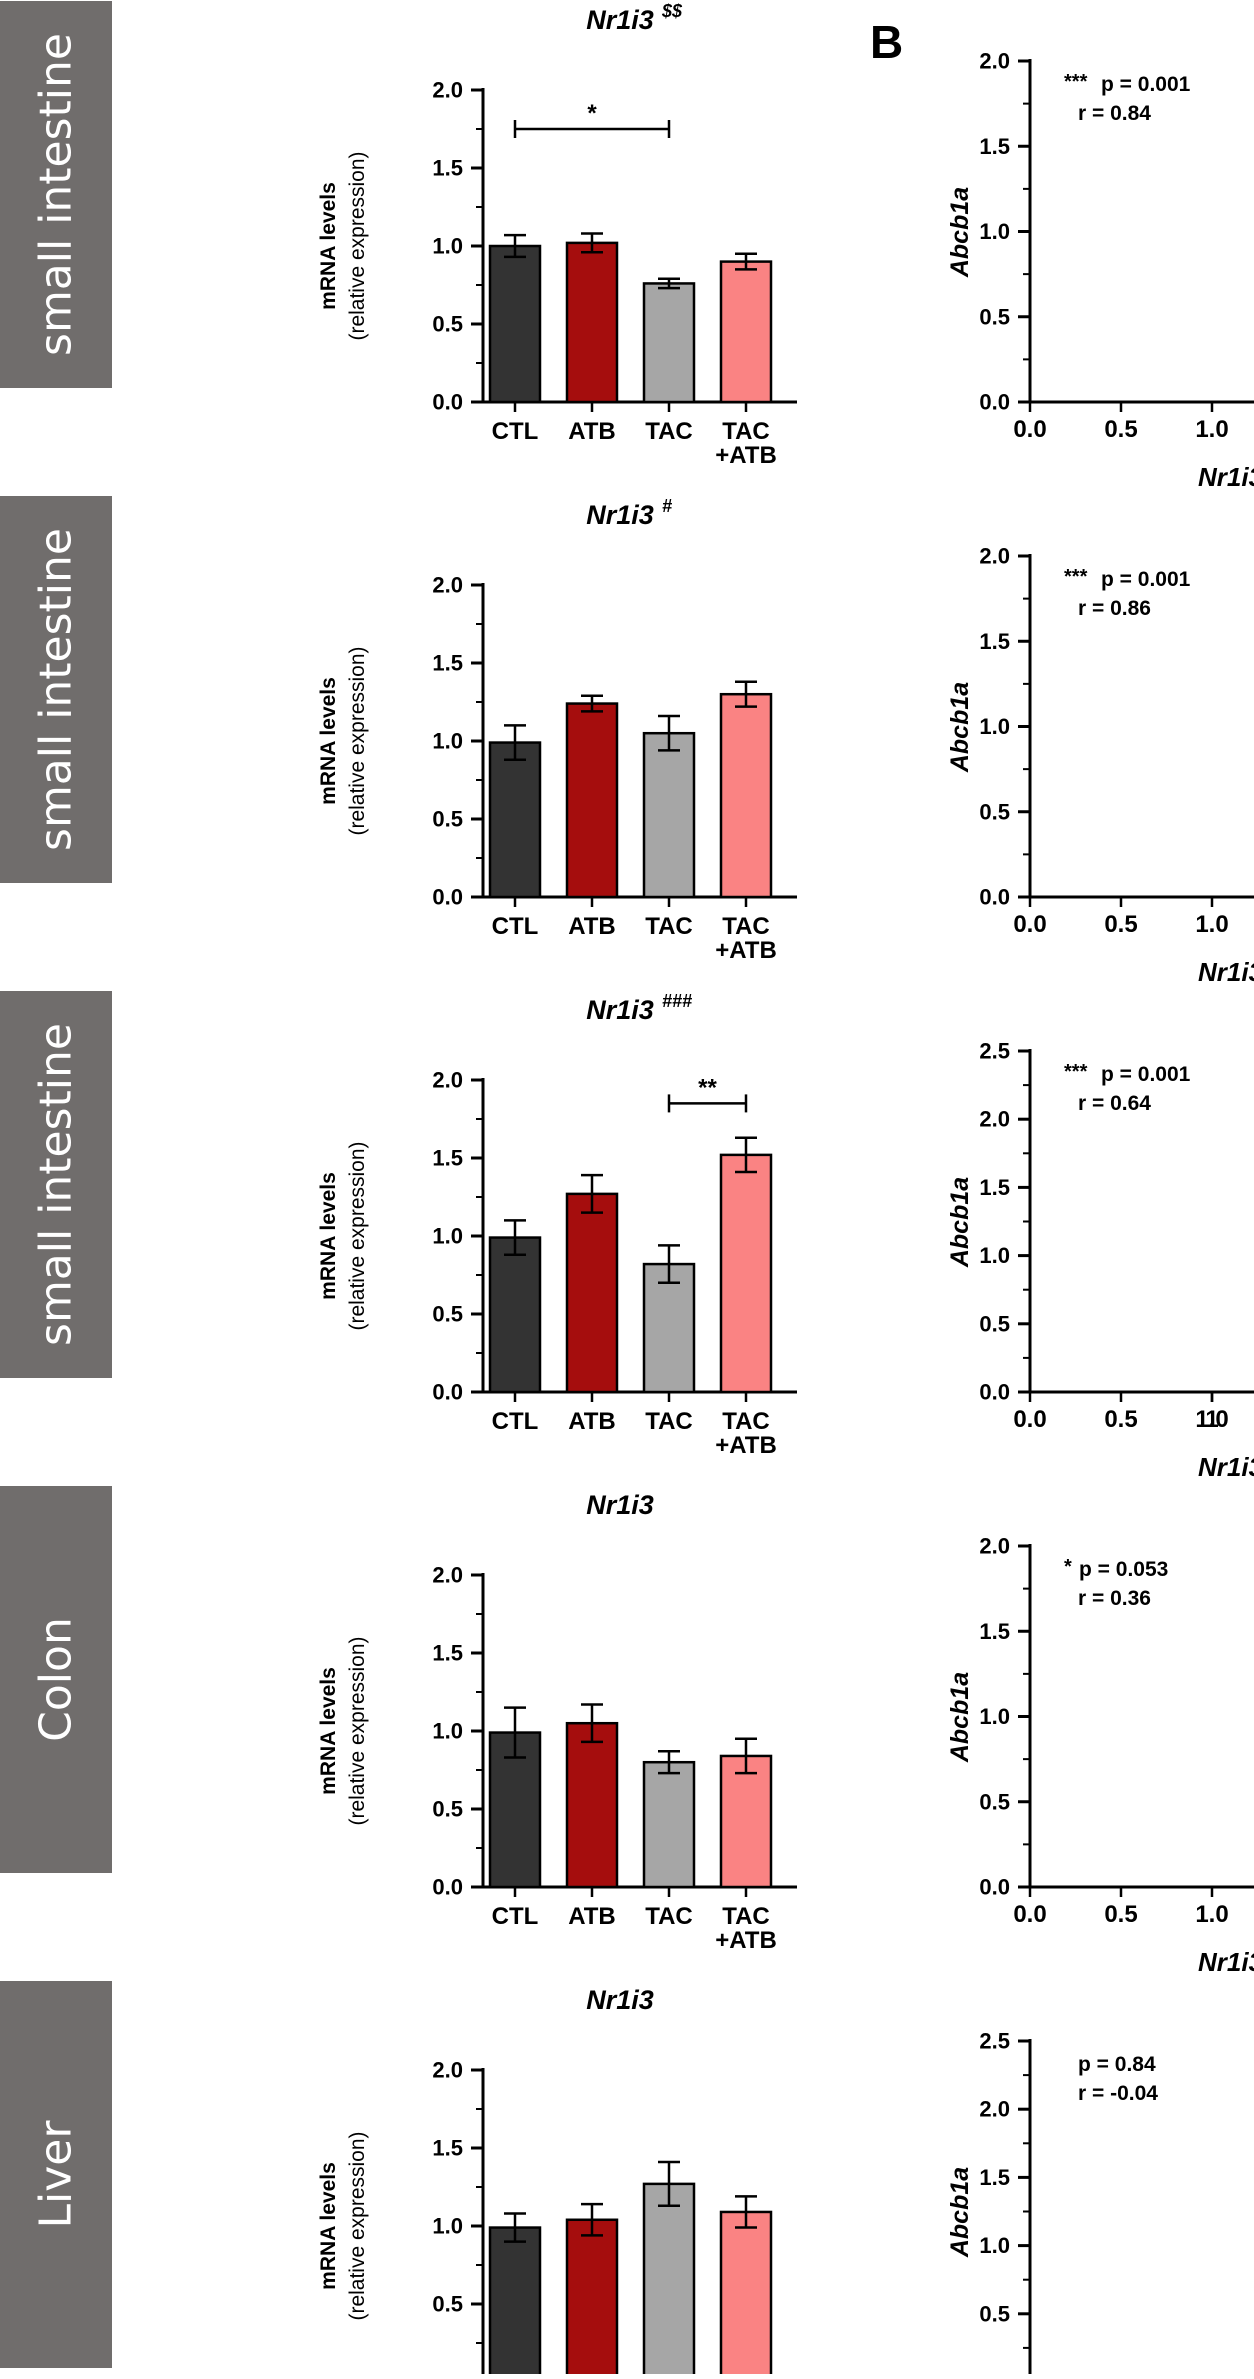  Describe the element at coordinates (1114, 1103) in the screenshot. I see `scatter-r-value: r = 0.64` at that location.